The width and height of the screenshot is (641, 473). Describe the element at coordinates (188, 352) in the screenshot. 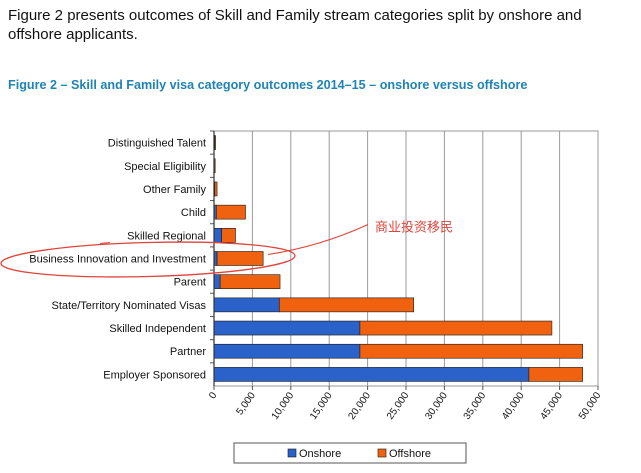

I see `category-label: Partner` at that location.